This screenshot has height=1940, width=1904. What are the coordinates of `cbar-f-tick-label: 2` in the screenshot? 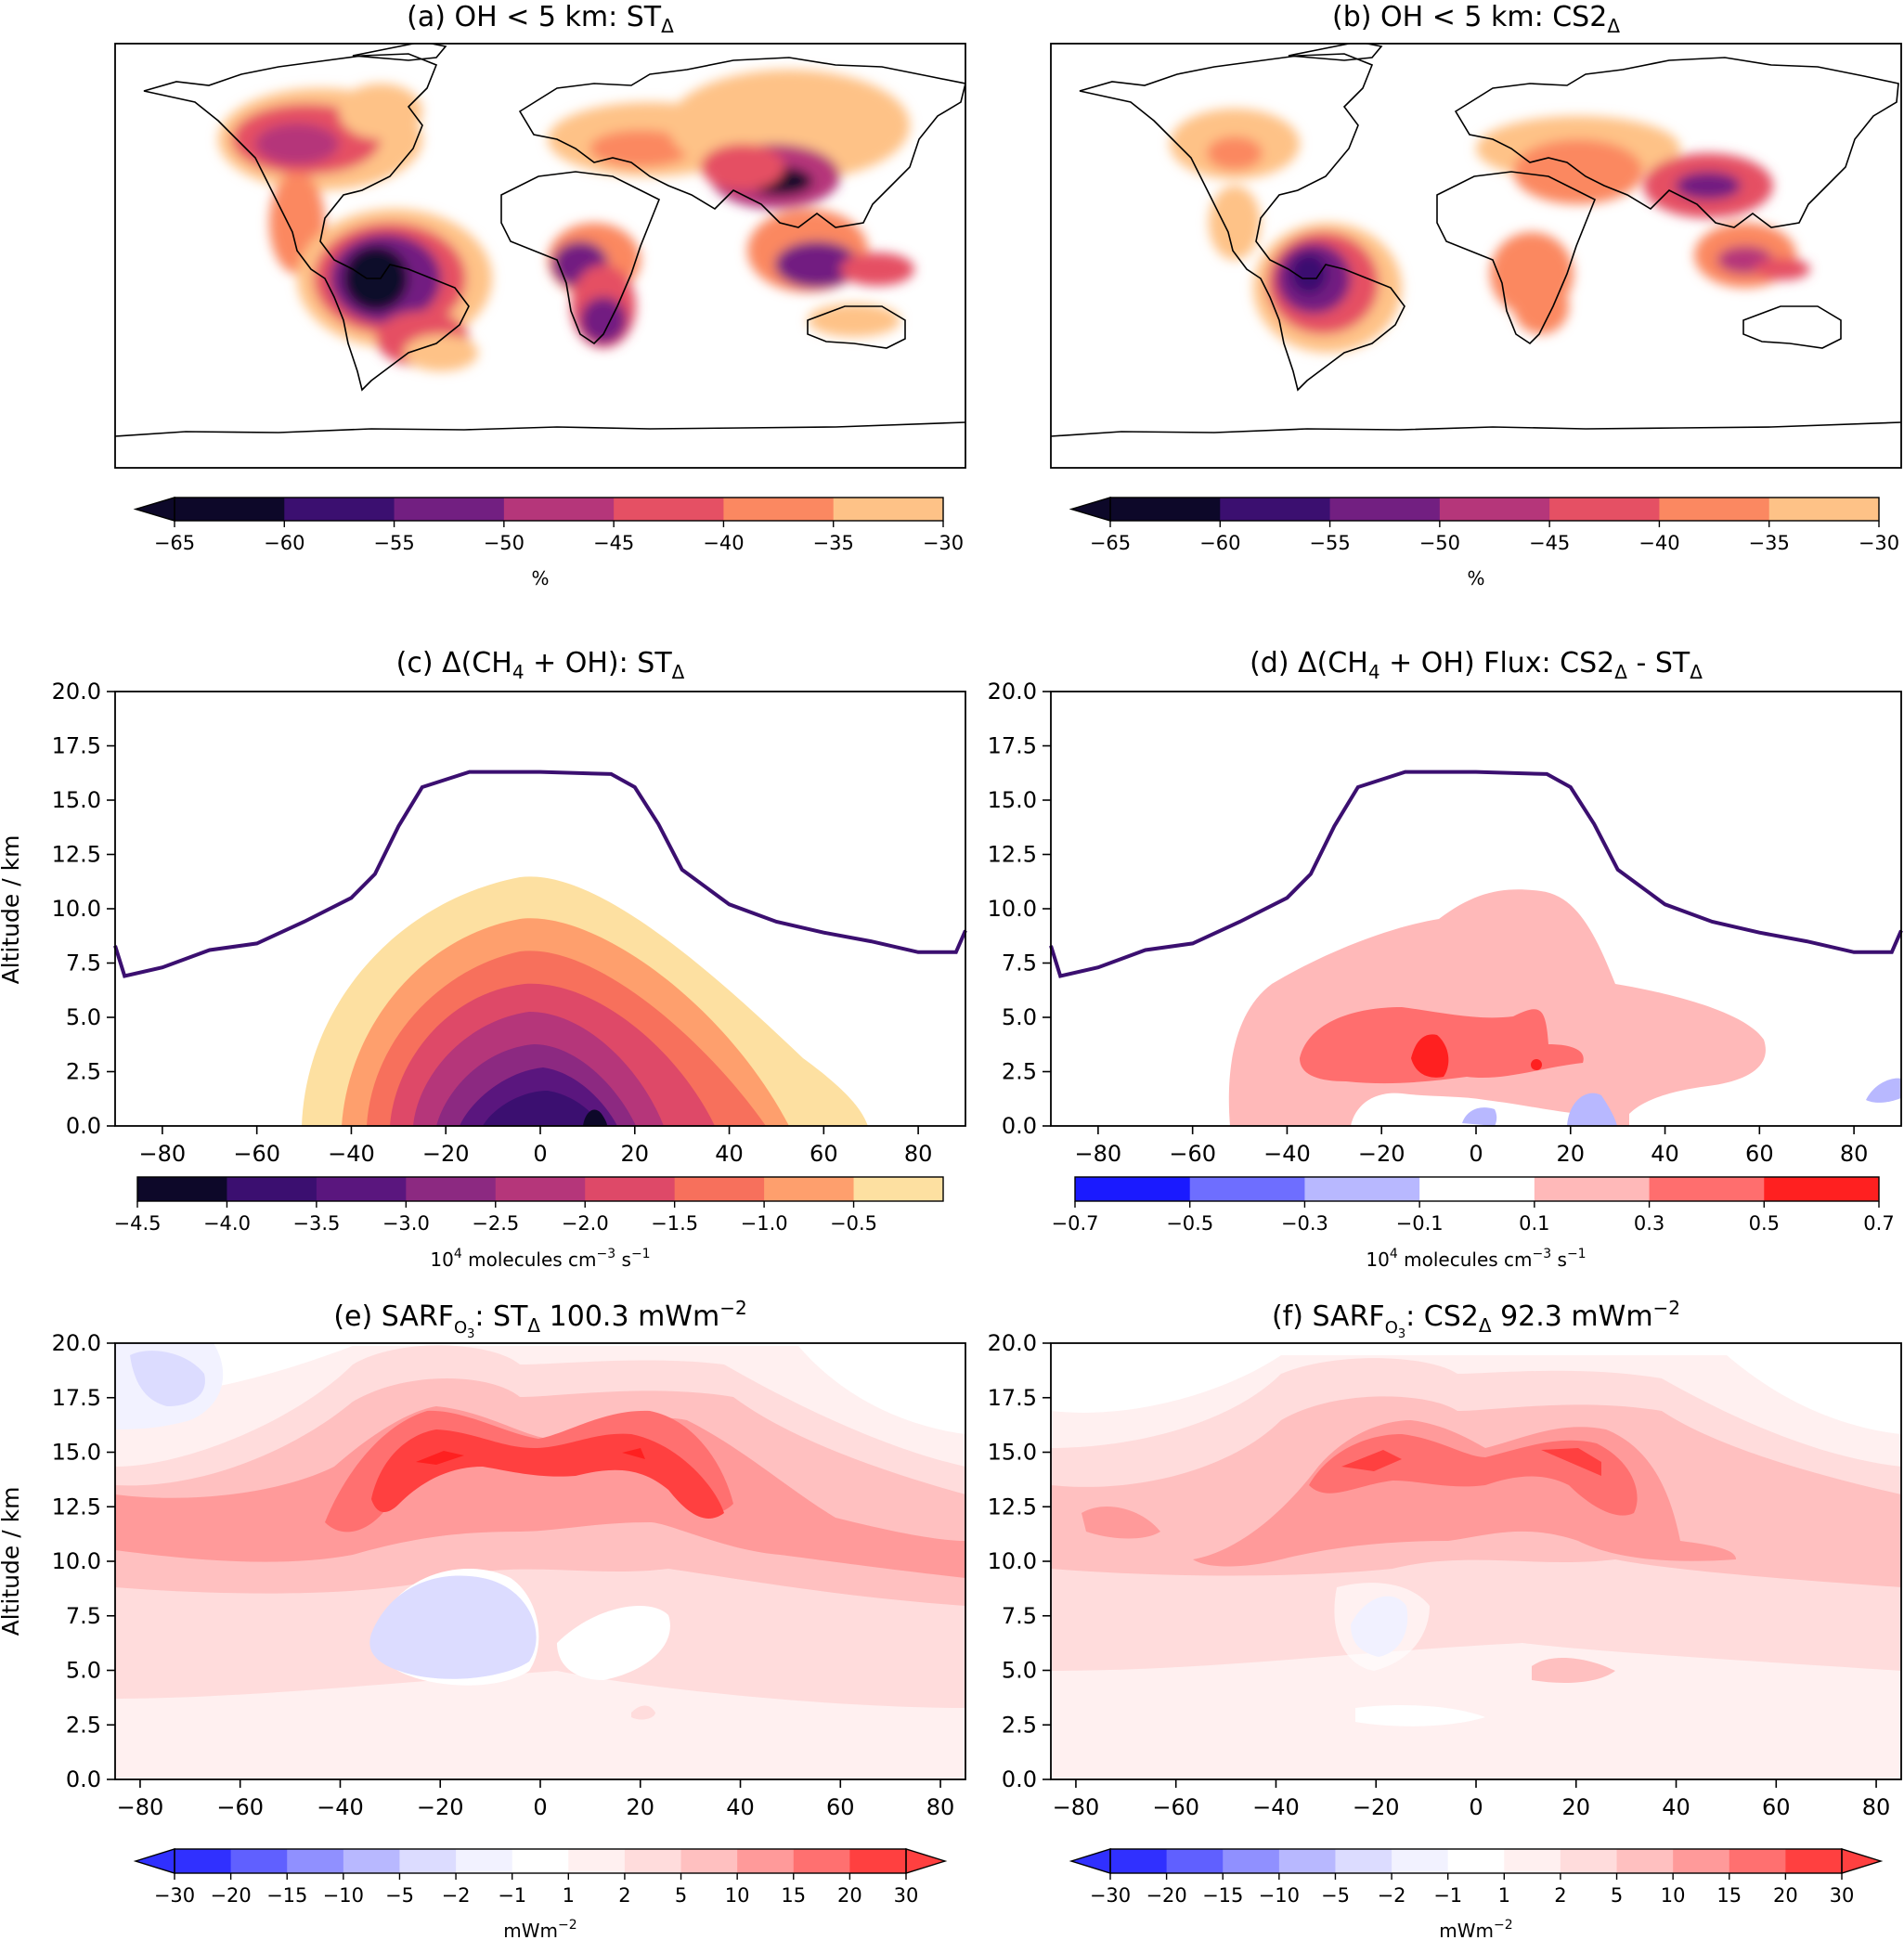 It's located at (1560, 1895).